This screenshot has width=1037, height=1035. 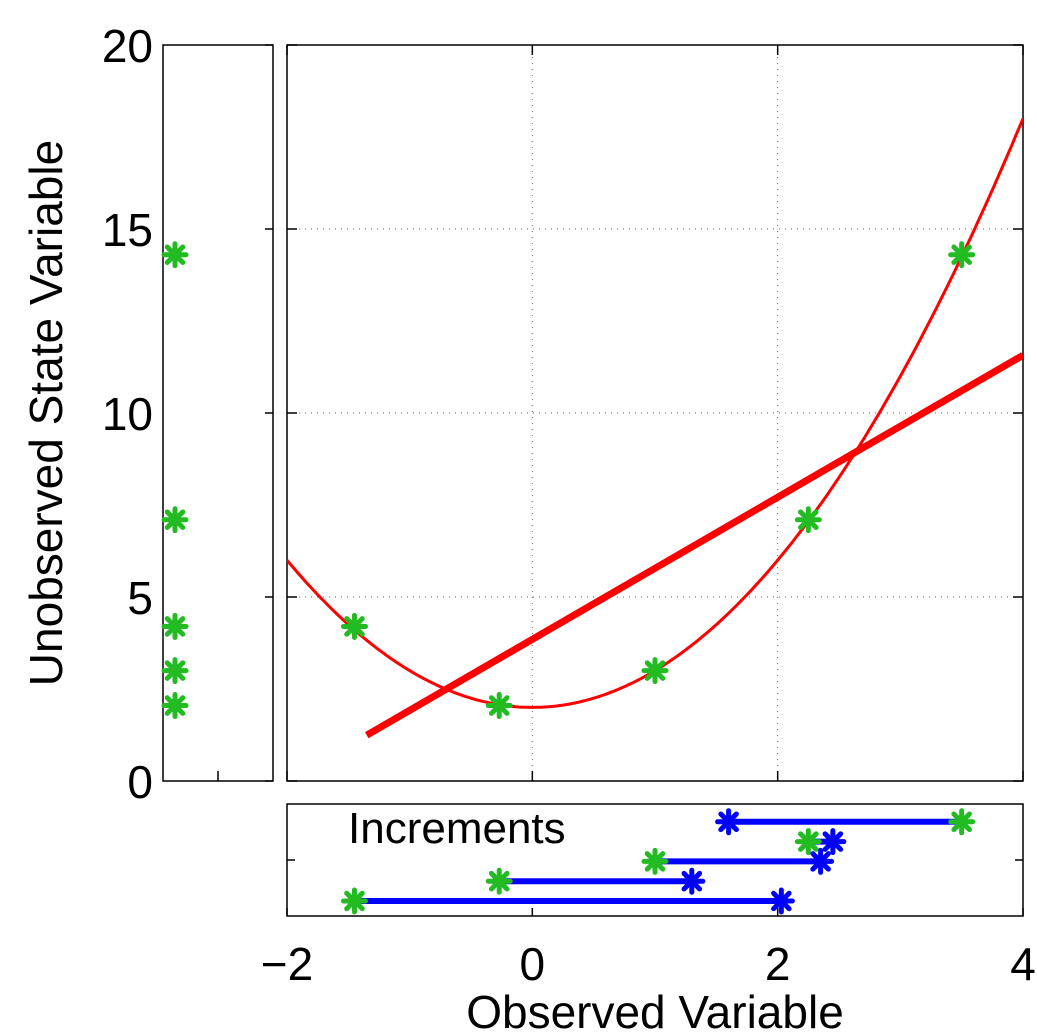 I want to click on x-tick-label: 2, so click(x=778, y=964).